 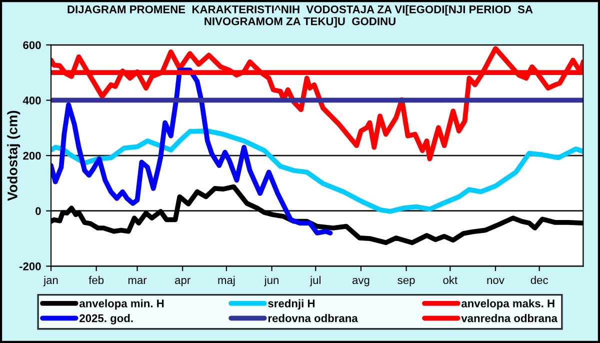 What do you see at coordinates (31, 100) in the screenshot?
I see `y-tick-label: 400` at bounding box center [31, 100].